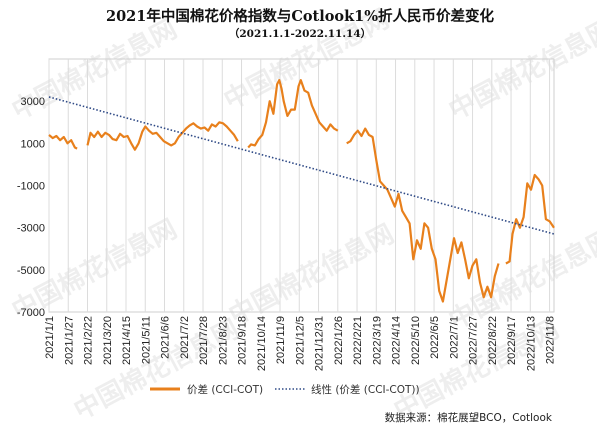 This screenshot has height=431, width=597. Describe the element at coordinates (50, 337) in the screenshot. I see `x-tick-label: 2021/1/1` at that location.